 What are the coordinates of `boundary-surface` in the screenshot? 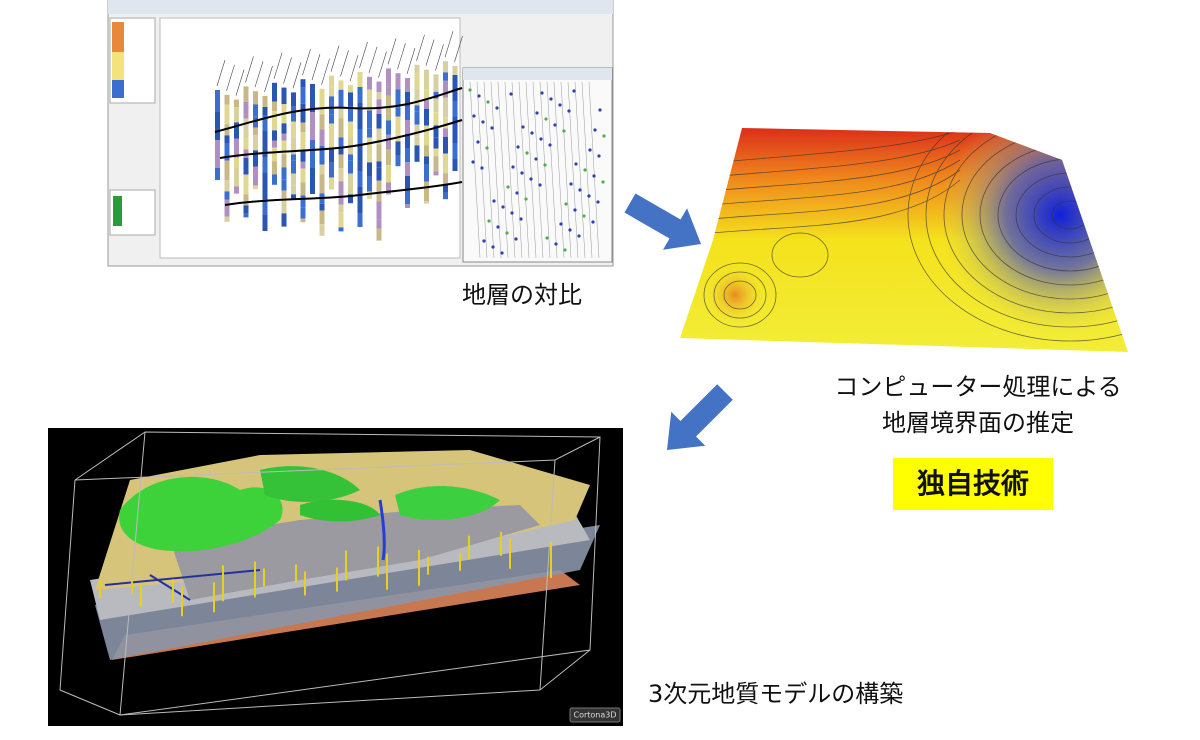 It's located at (904, 240).